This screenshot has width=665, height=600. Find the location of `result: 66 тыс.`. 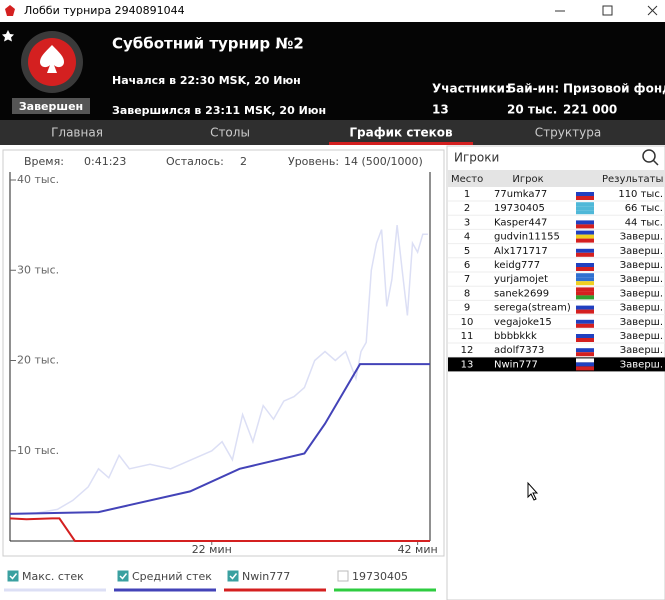

result: 66 тыс. is located at coordinates (644, 208).